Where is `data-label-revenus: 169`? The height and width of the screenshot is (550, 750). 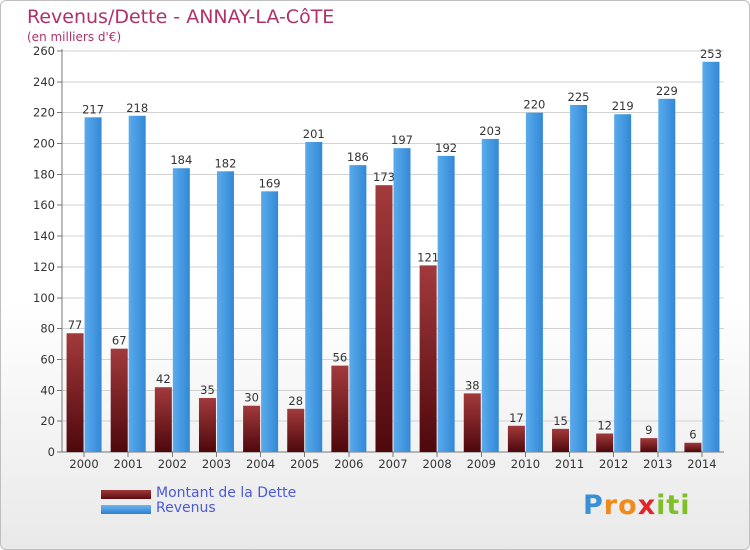 data-label-revenus: 169 is located at coordinates (270, 183).